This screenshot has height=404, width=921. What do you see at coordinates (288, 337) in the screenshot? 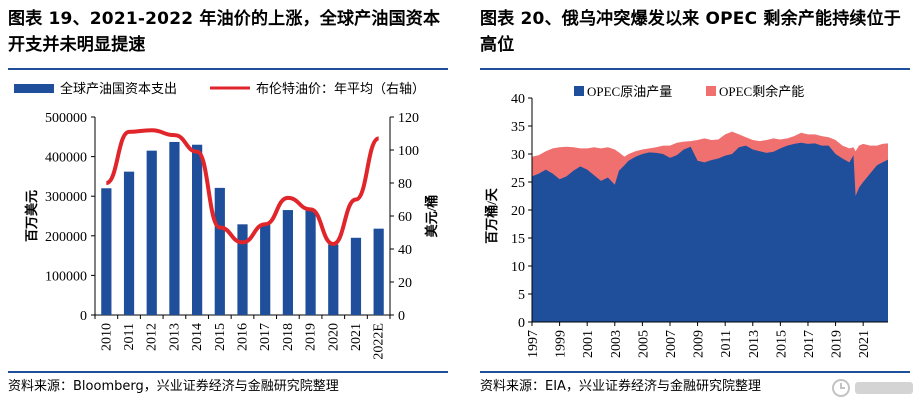
I see `x-tick-label: 2018` at bounding box center [288, 337].